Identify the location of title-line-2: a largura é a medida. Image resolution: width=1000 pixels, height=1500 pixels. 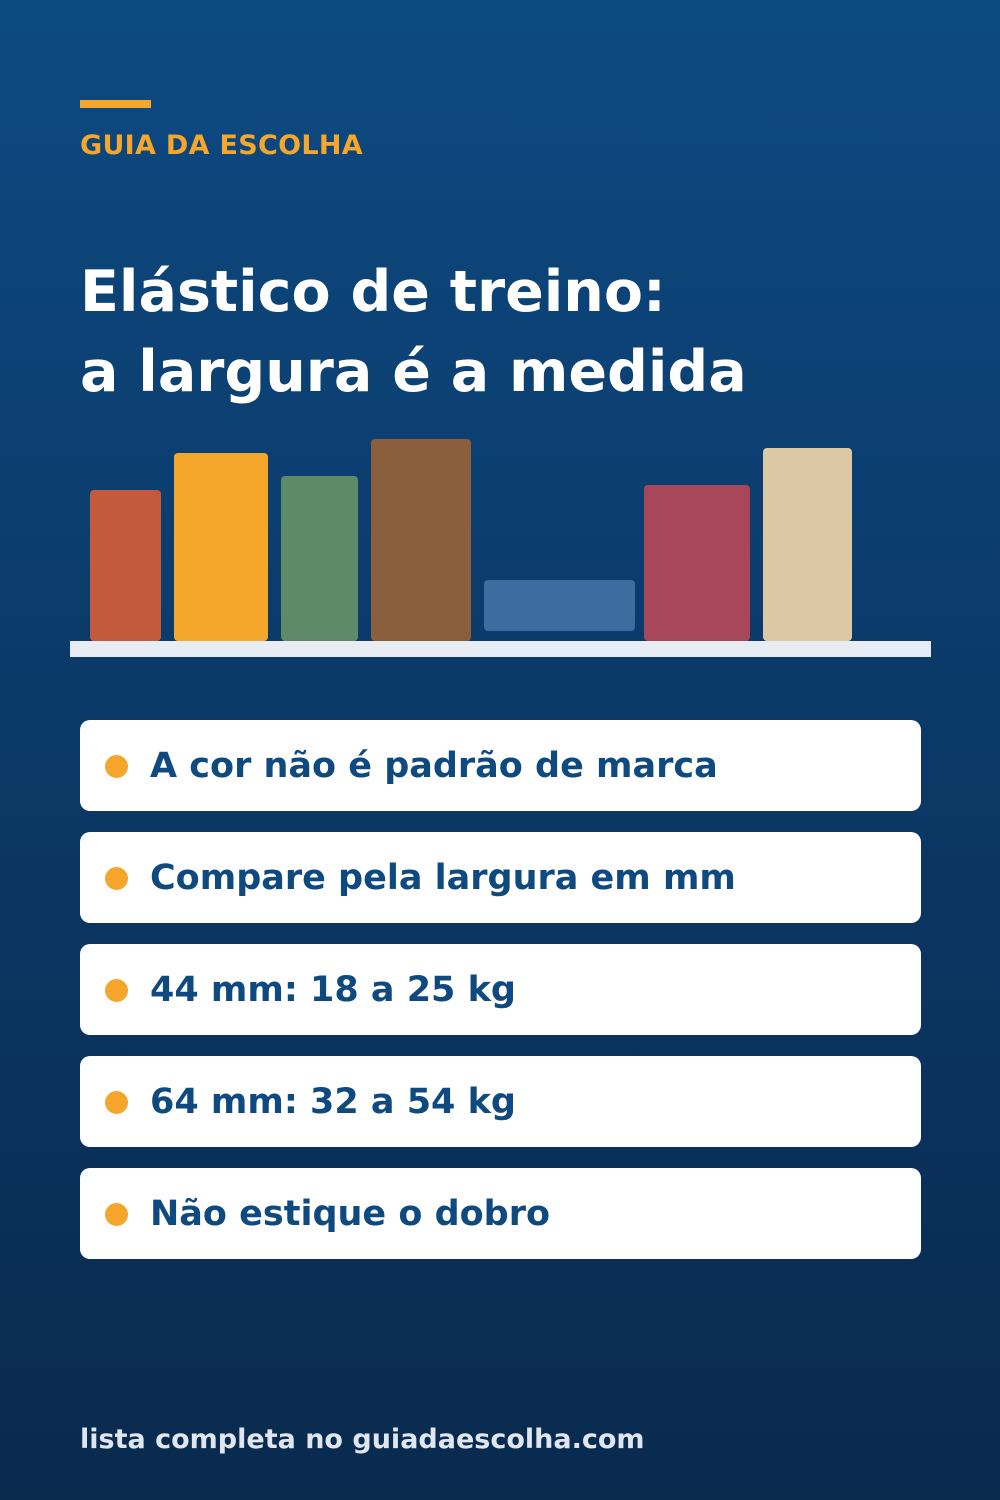
(413, 372).